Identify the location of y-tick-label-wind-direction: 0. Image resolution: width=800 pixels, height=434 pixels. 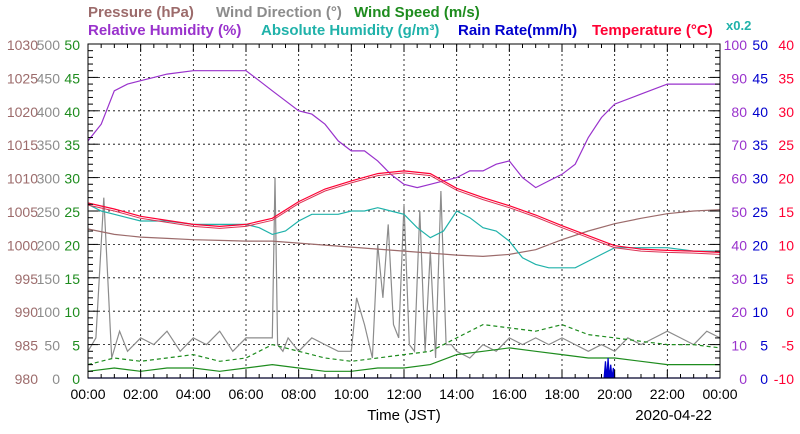
(56, 379).